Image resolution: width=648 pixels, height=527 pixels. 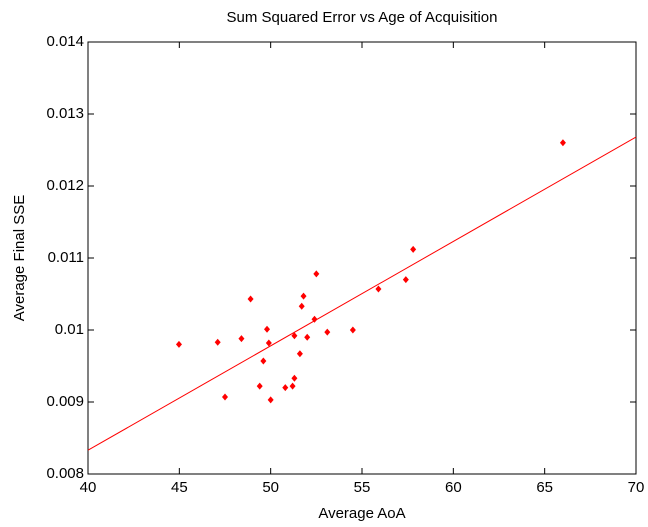 I want to click on x-tick-label: 70, so click(x=636, y=487).